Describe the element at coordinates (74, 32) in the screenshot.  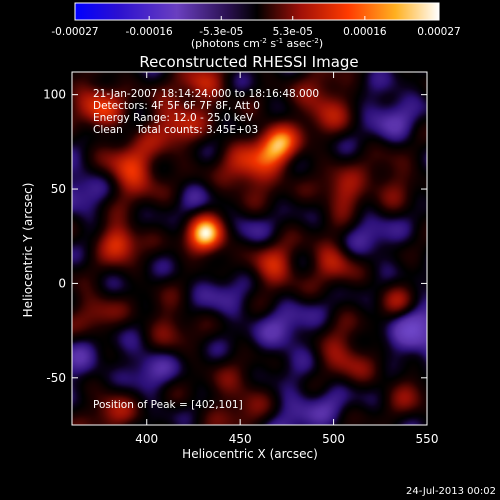
I see `colorbar-tick-label: -0.00027` at that location.